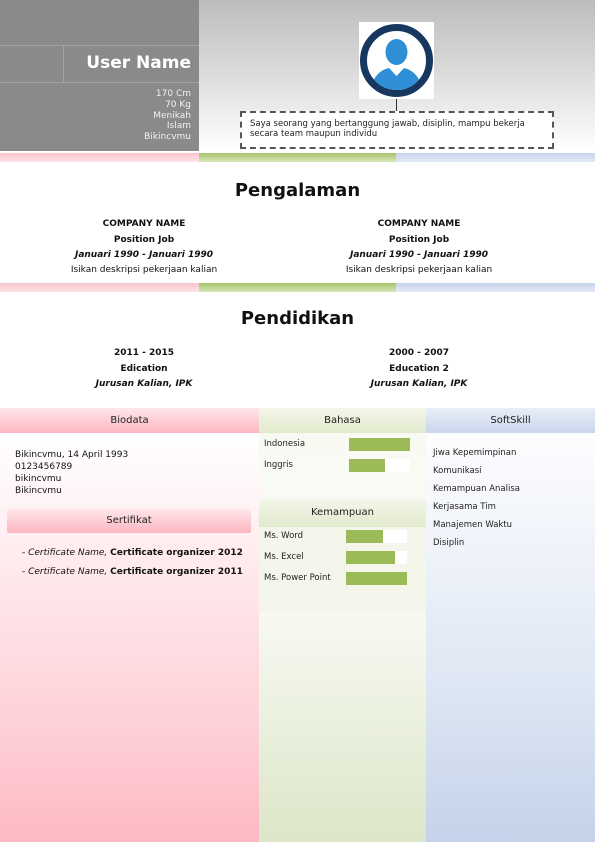  I want to click on ability-row: Ms. Word, so click(344, 537).